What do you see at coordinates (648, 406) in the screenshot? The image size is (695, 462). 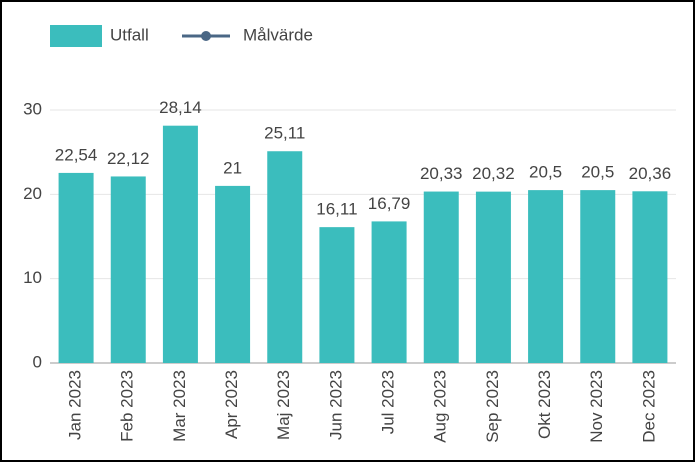 I see `x-tick-label: Dec 2023` at bounding box center [648, 406].